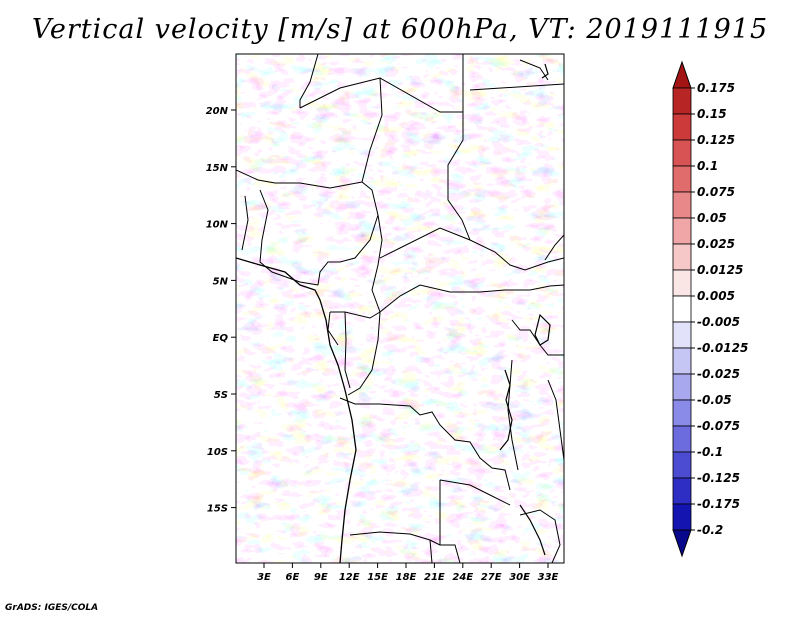  What do you see at coordinates (710, 530) in the screenshot?
I see `colorbar-label: -0.2` at bounding box center [710, 530].